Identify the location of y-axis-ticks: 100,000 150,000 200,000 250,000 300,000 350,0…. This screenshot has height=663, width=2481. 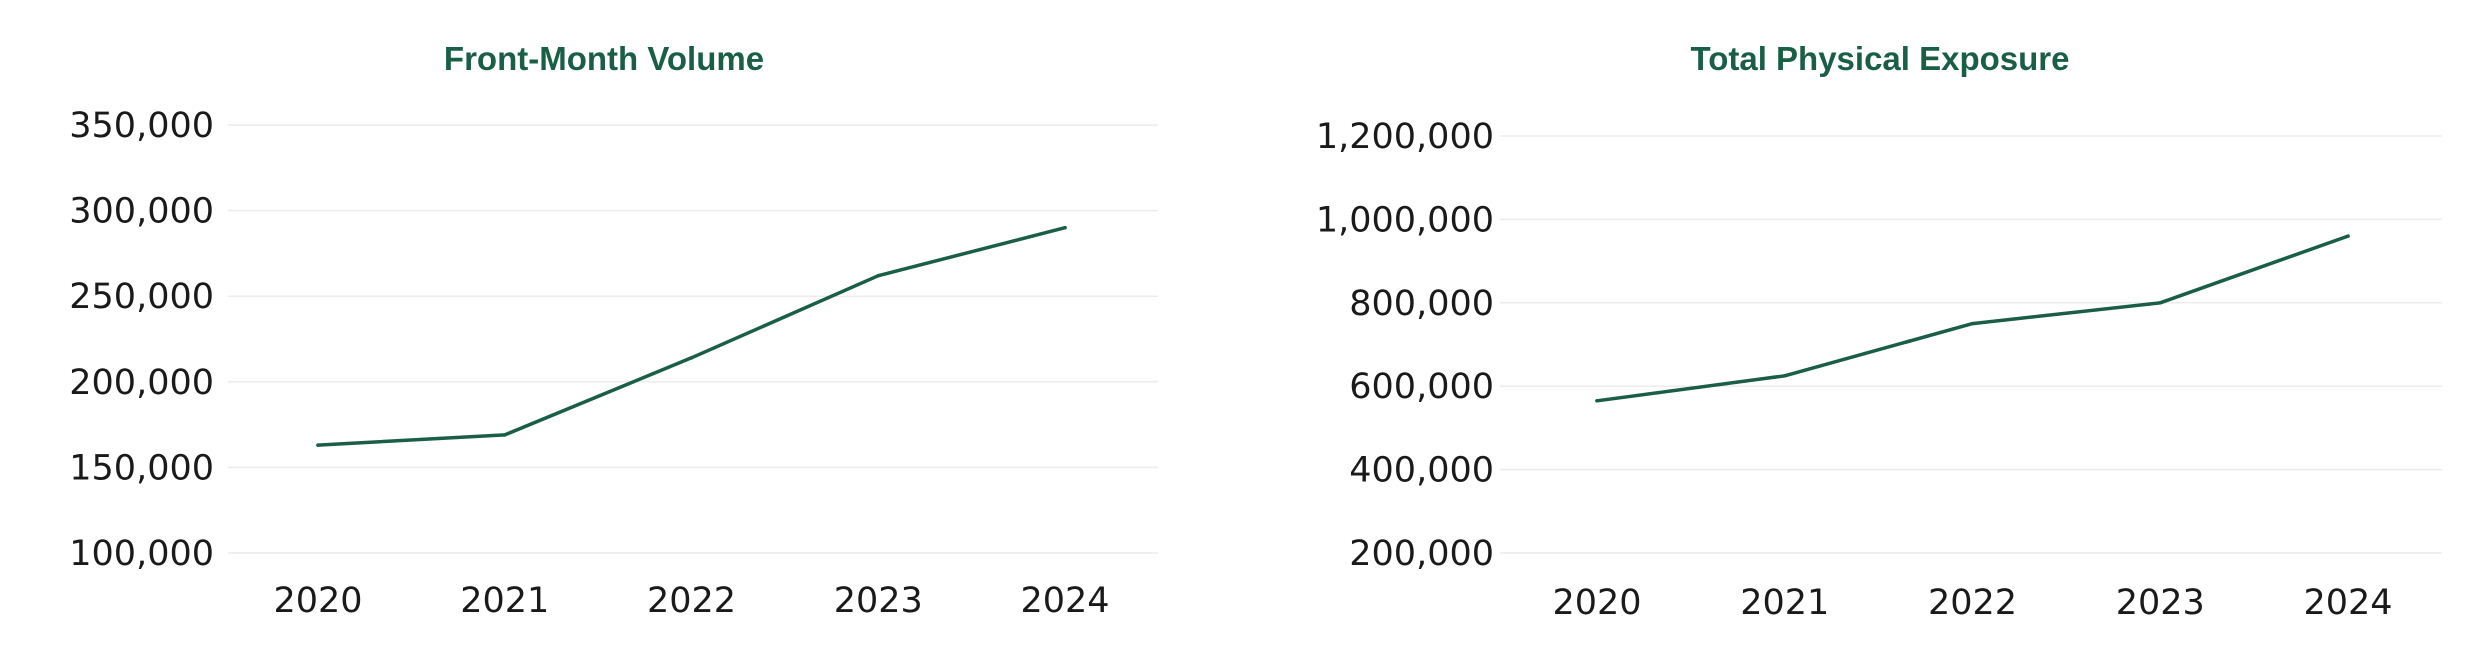
(141, 340).